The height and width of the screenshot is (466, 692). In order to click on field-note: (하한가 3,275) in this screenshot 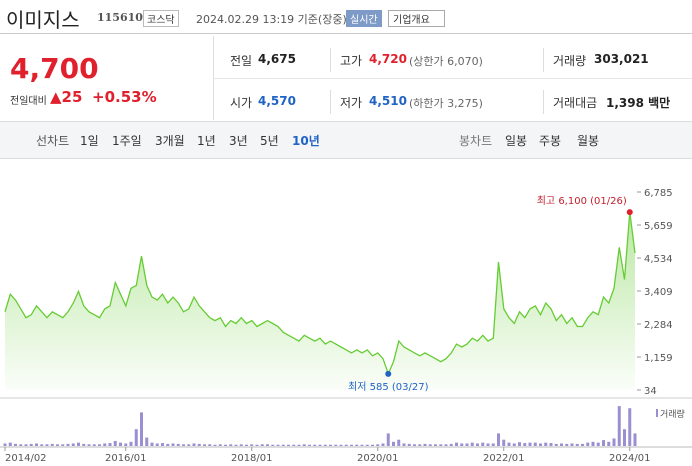, I will do `click(446, 103)`.